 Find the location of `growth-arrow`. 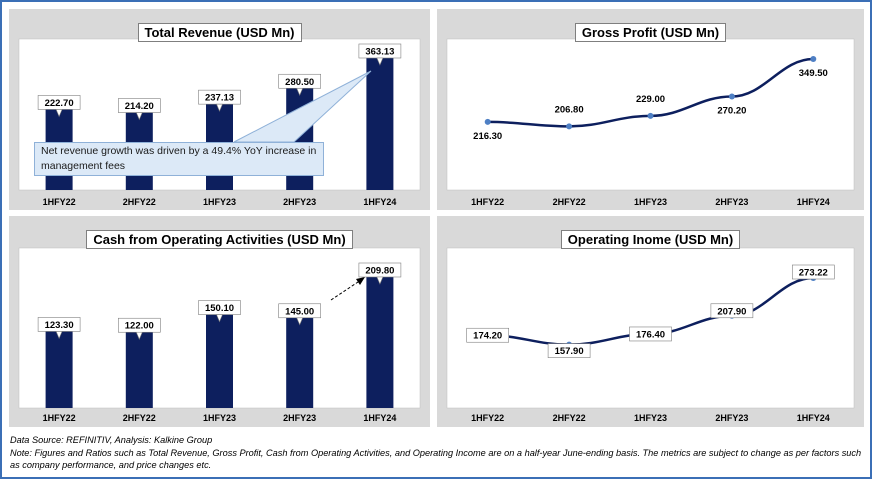

growth-arrow is located at coordinates (346, 290).